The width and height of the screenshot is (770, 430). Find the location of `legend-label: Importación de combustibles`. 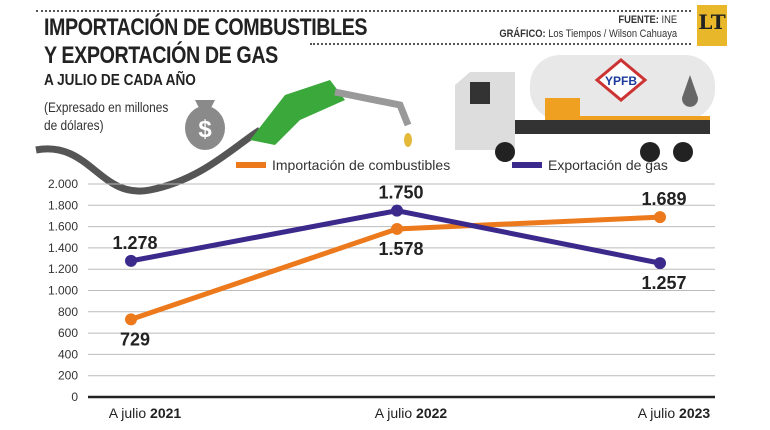

legend-label: Importación de combustibles is located at coordinates (361, 165).